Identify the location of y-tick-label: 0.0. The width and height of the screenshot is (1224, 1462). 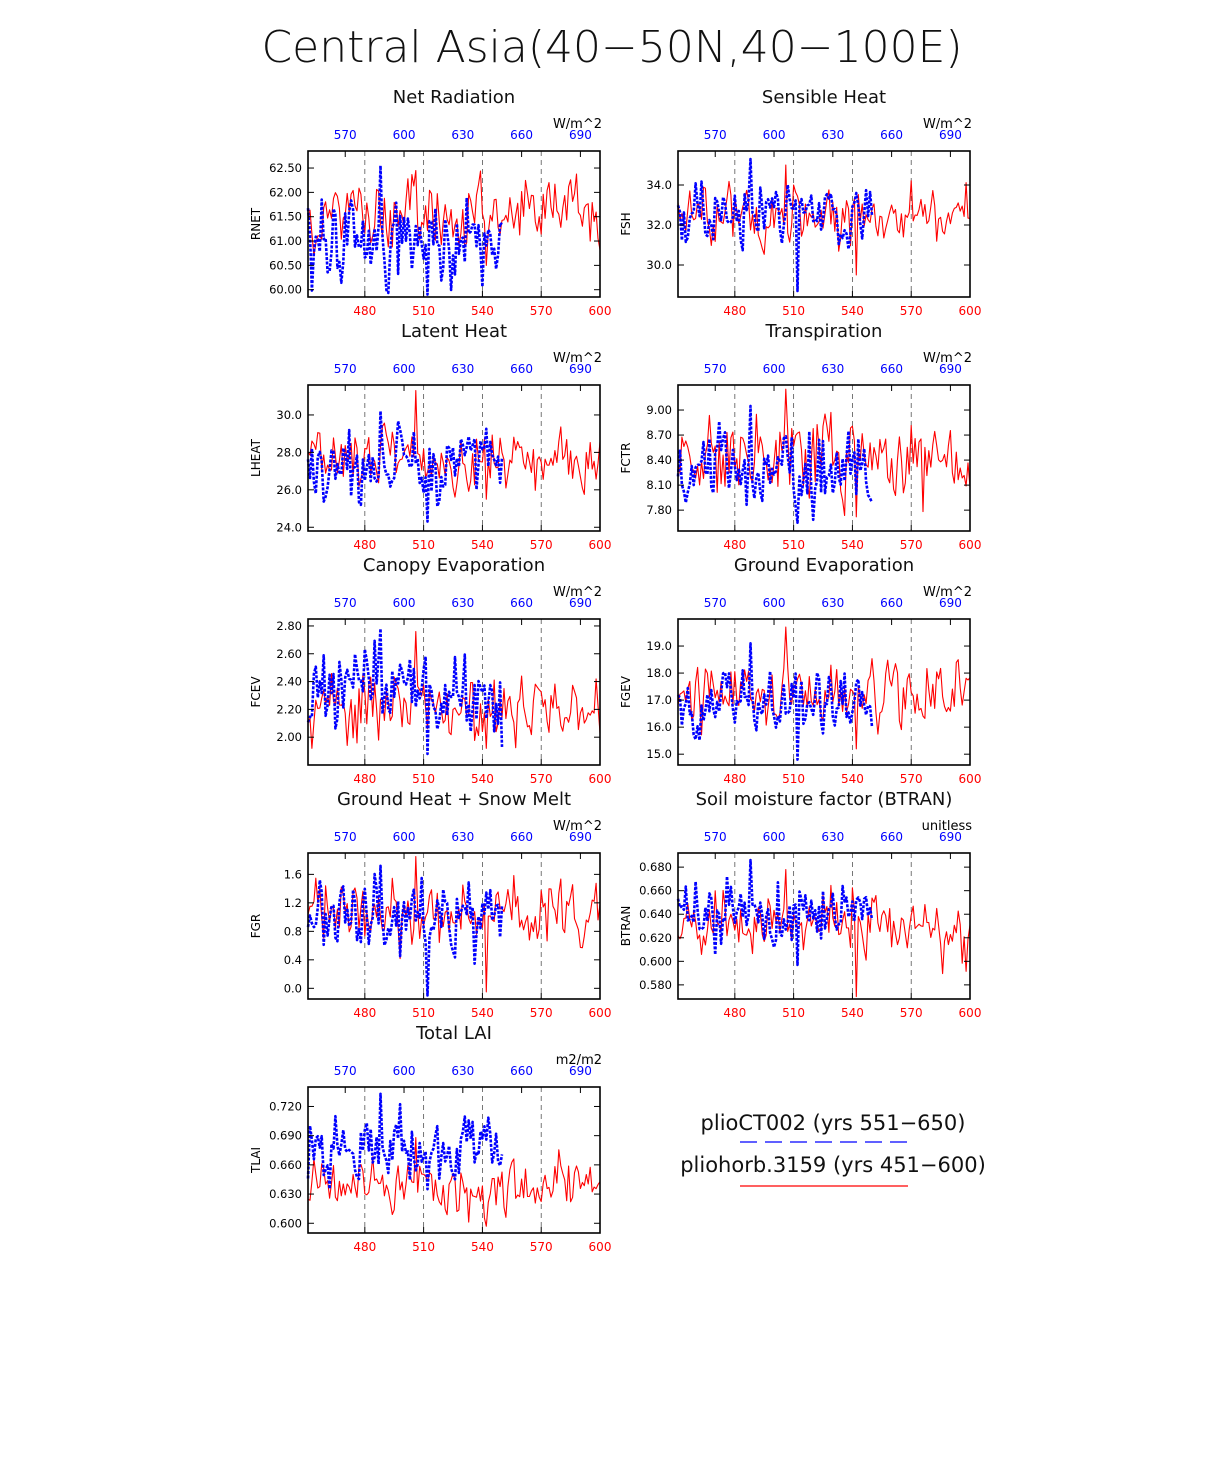
(293, 988).